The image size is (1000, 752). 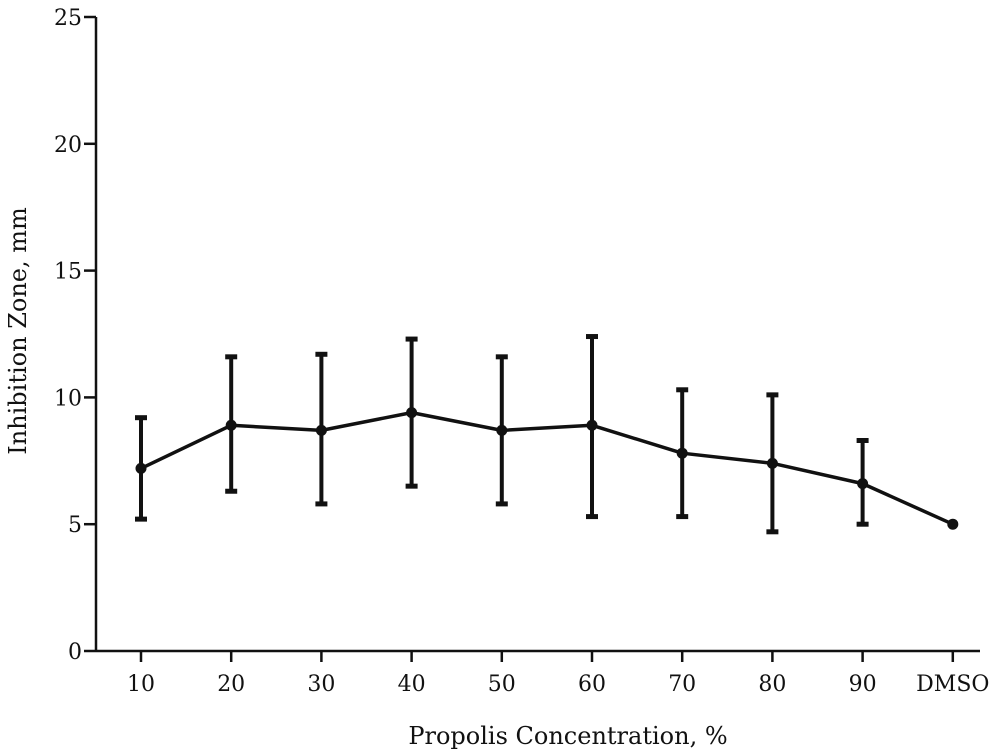 What do you see at coordinates (502, 684) in the screenshot?
I see `x-tick-label-50: 50` at bounding box center [502, 684].